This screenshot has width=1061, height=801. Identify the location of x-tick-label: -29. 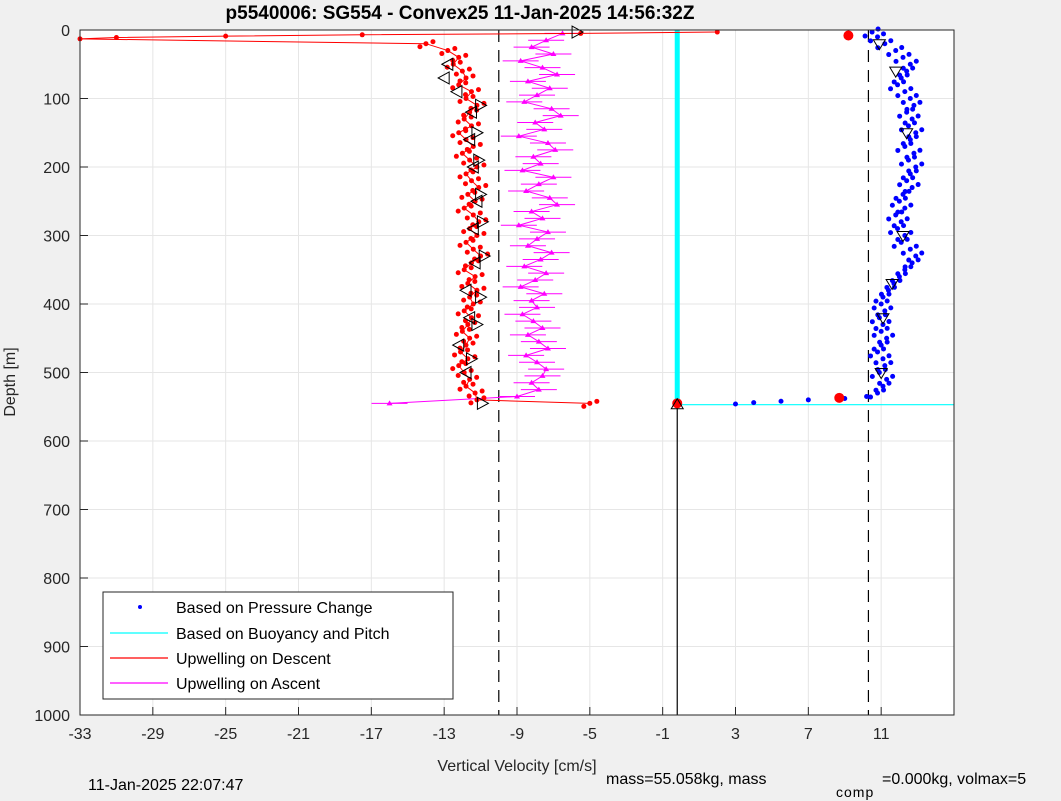
(152, 734).